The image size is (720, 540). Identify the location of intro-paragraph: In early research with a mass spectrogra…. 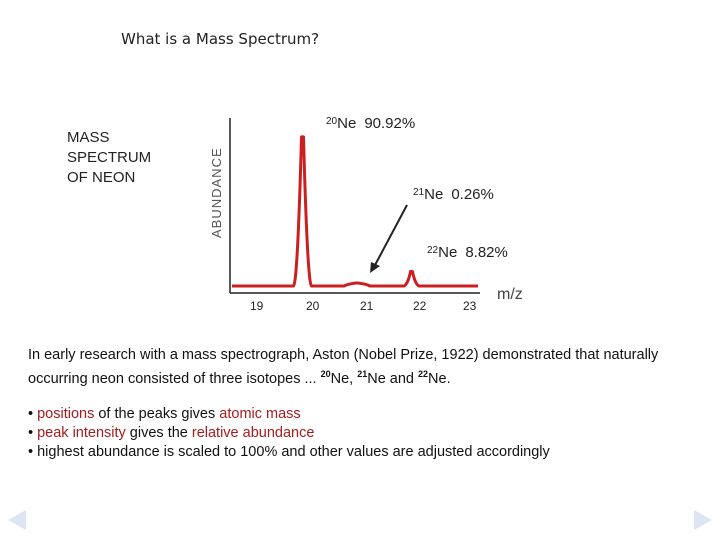
(343, 367).